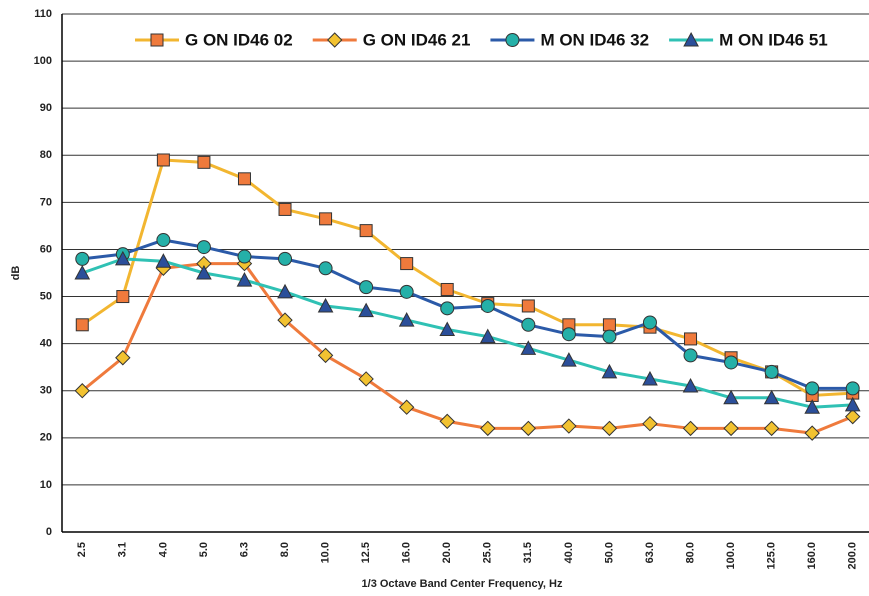 The height and width of the screenshot is (596, 869). What do you see at coordinates (46, 202) in the screenshot?
I see `y-tick-label: 70` at bounding box center [46, 202].